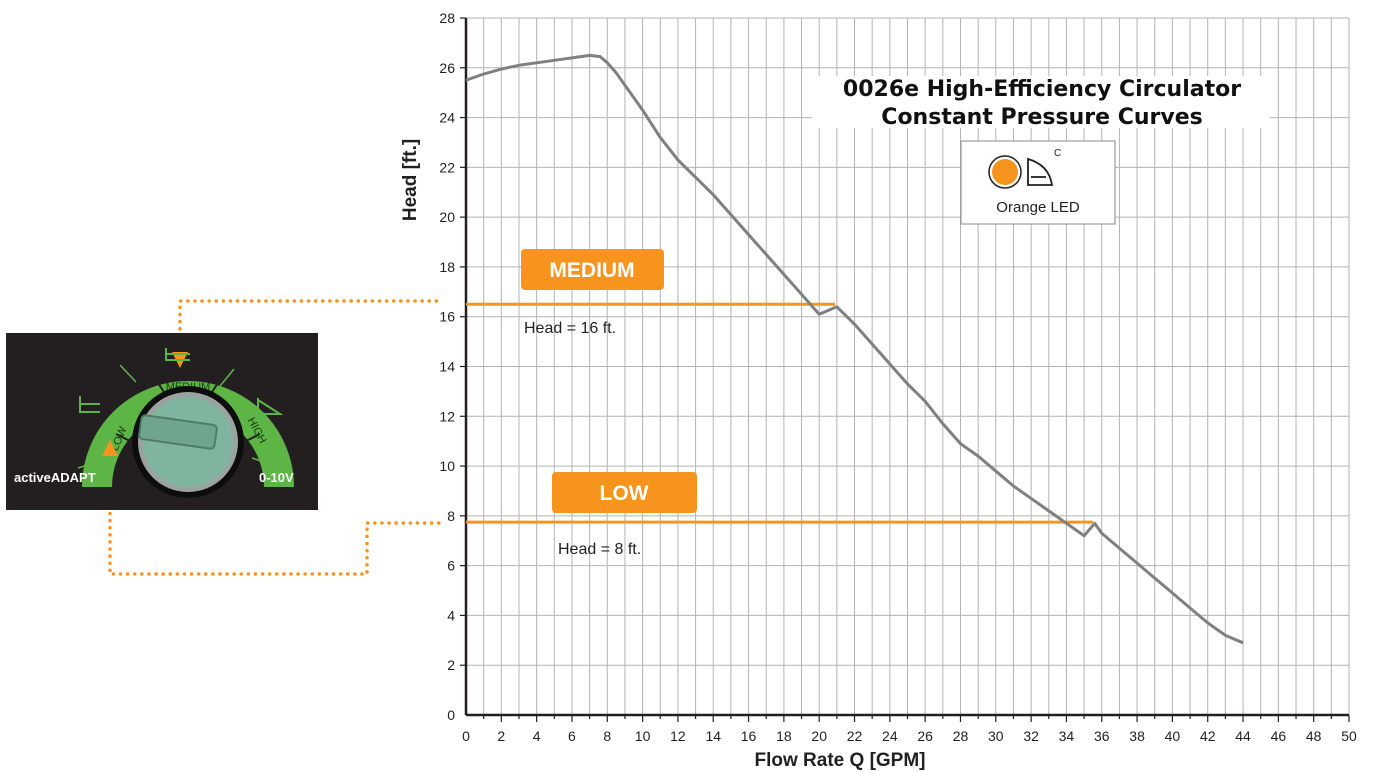 This screenshot has height=772, width=1375. Describe the element at coordinates (749, 736) in the screenshot. I see `x-tick-label: 16` at that location.